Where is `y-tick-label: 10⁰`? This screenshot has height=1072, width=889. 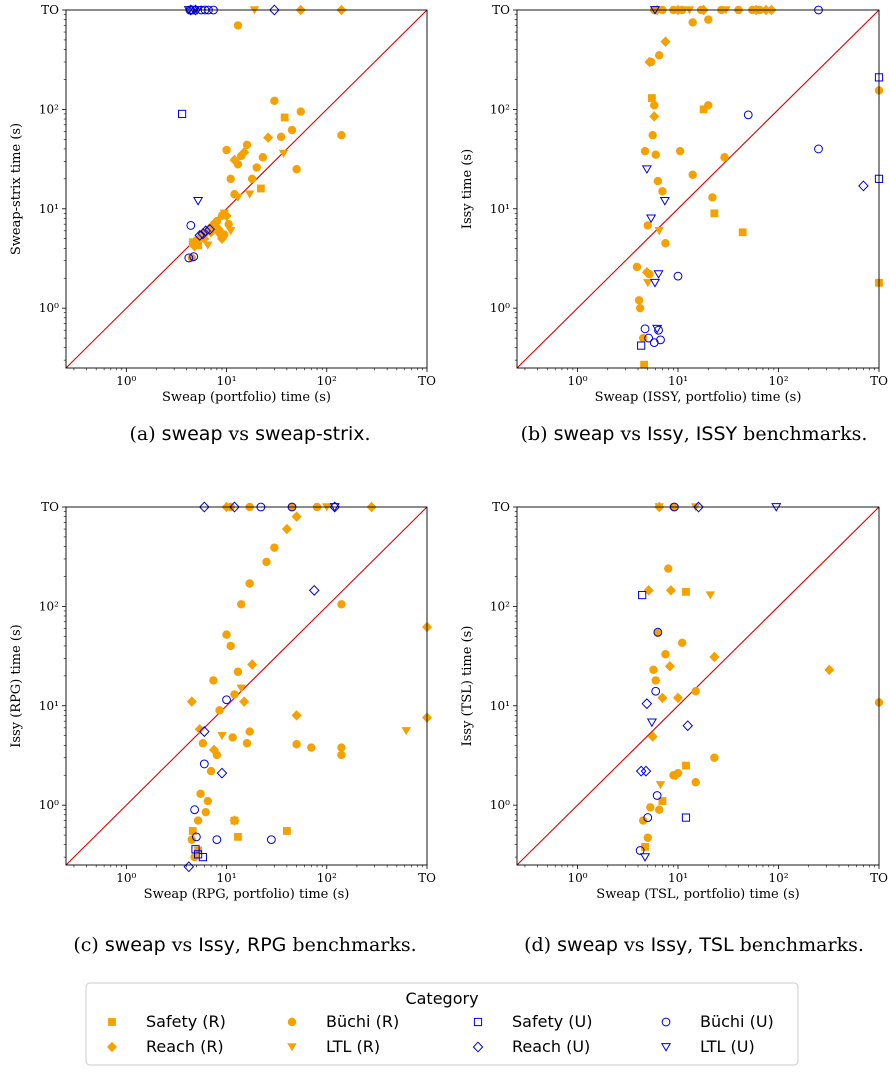
y-tick-label: 10⁰ is located at coordinates (49, 805).